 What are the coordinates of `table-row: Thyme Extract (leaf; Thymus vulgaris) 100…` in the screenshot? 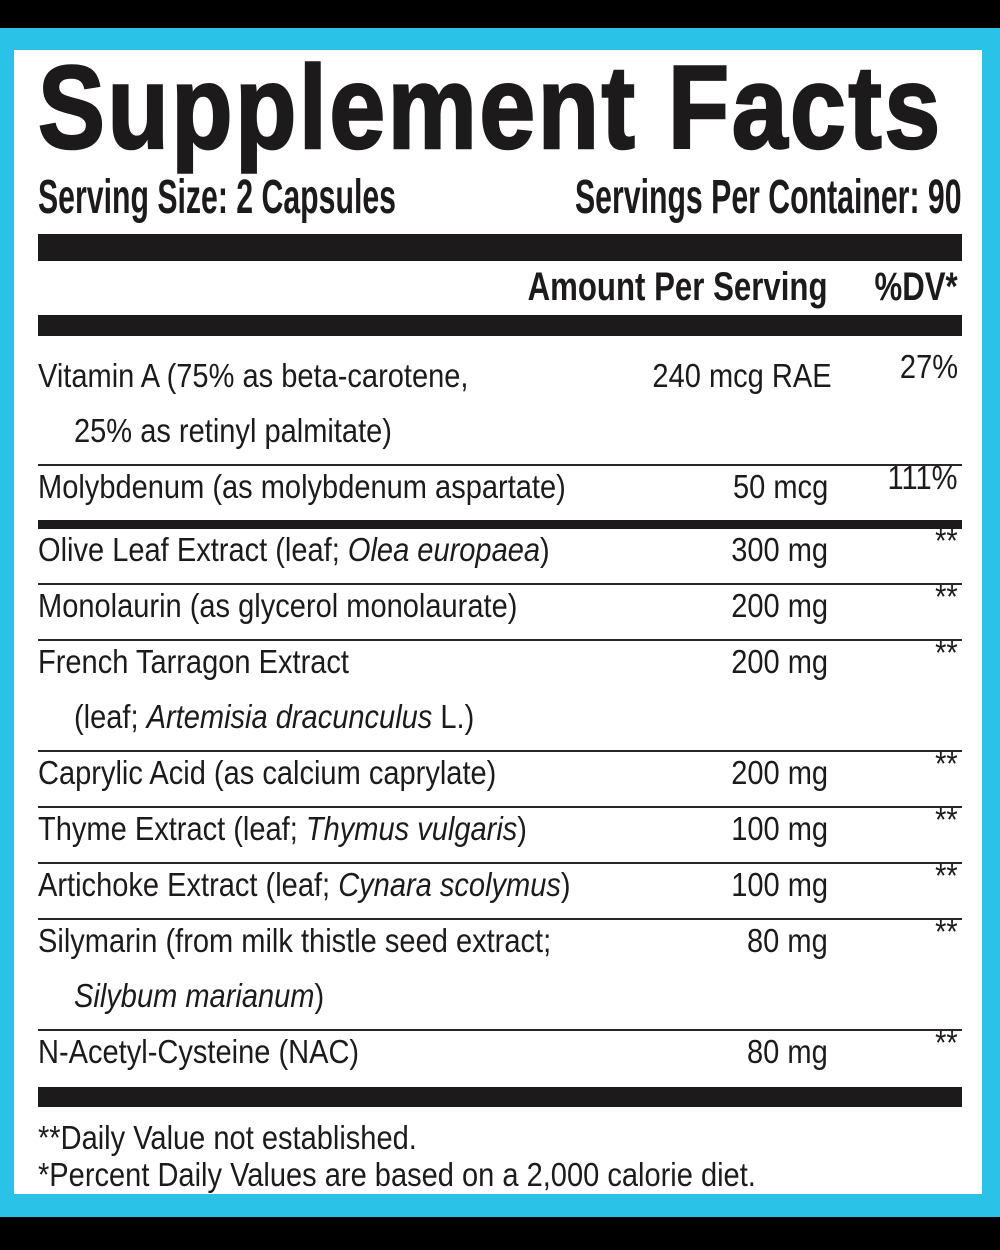 It's located at (500, 831).